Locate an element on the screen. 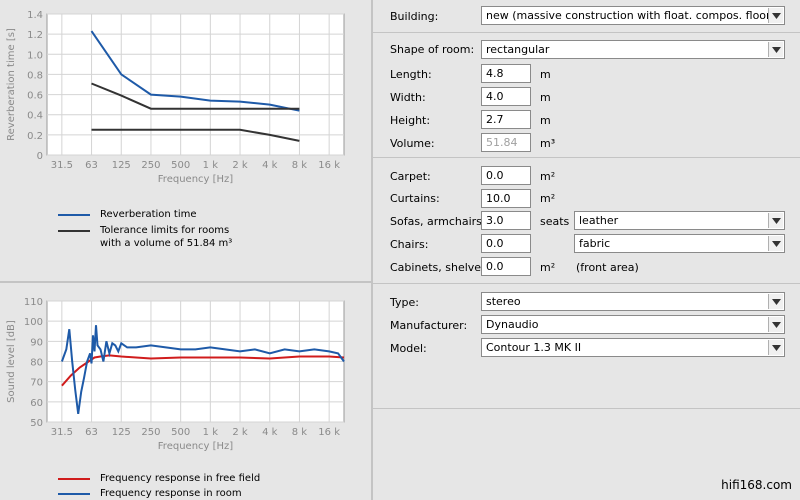 Image resolution: width=800 pixels, height=500 pixels. building-label: Building: is located at coordinates (414, 16).